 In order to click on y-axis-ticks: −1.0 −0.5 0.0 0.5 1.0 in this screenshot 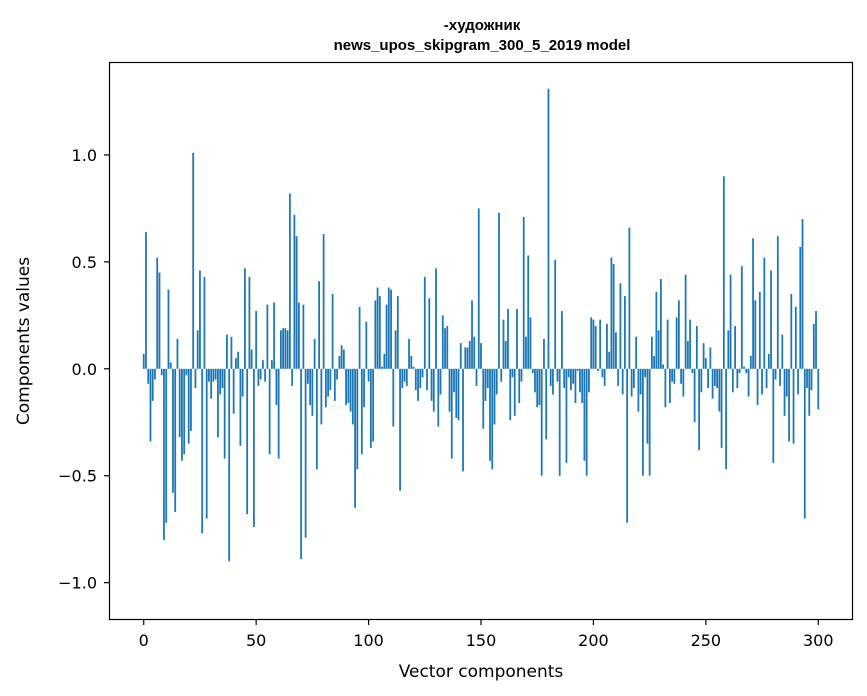, I will do `click(84, 369)`.